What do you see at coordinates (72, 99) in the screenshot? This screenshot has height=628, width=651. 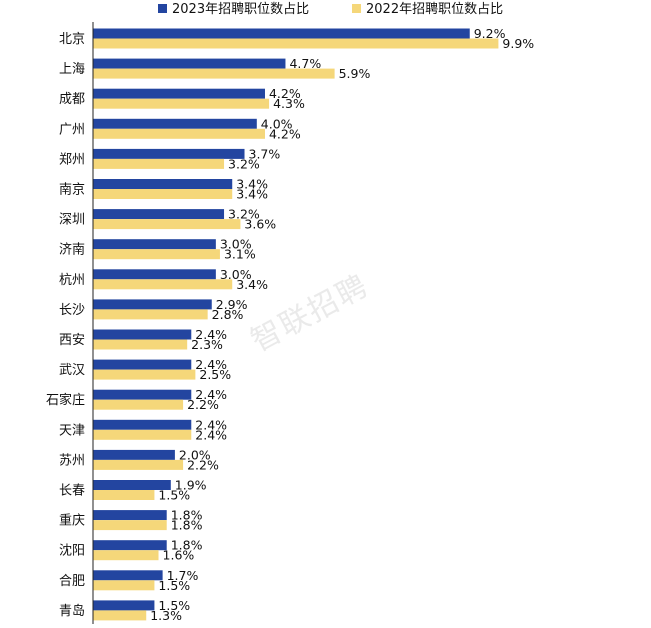 I see `category-label: 成都` at bounding box center [72, 99].